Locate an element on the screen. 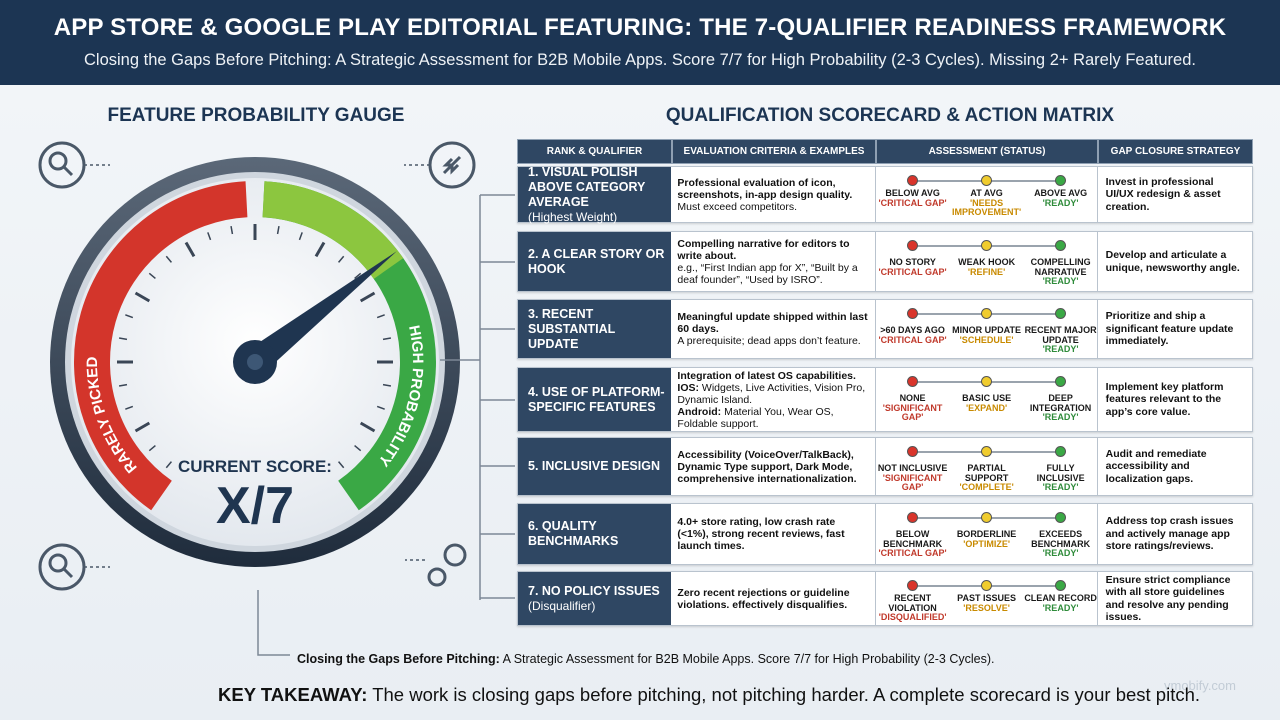 Image resolution: width=1280 pixels, height=720 pixels. status-label: WEAK HOOK is located at coordinates (987, 262).